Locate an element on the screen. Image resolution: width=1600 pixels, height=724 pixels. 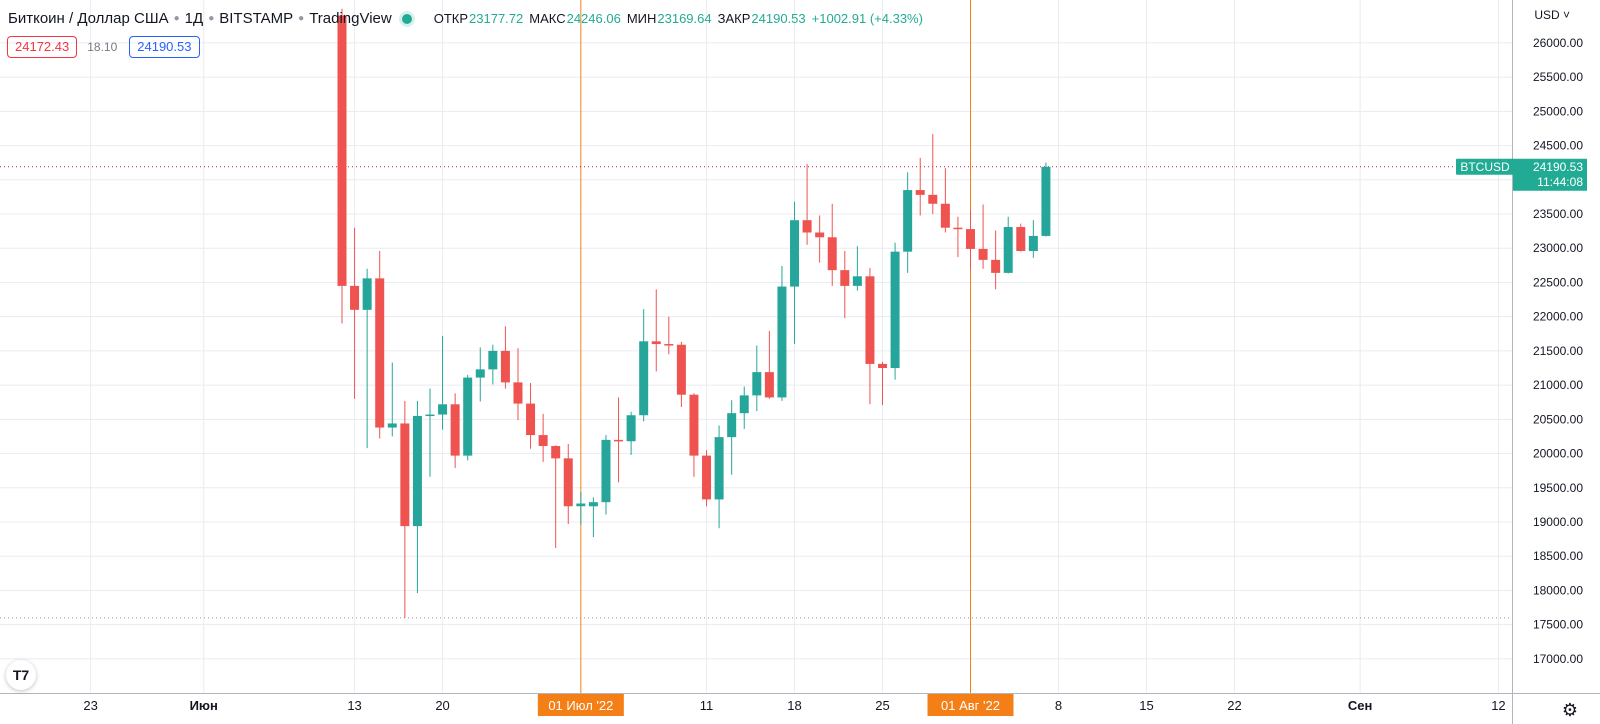
time-tick-label: 23 is located at coordinates (90, 705).